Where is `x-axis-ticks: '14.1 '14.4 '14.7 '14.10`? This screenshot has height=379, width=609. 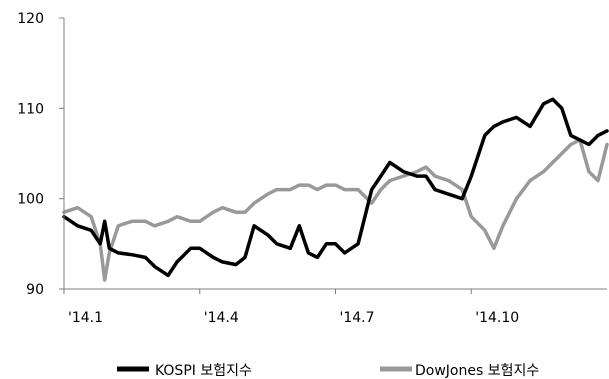
x-axis-ticks: '14.1 '14.4 '14.7 '14.10 is located at coordinates (291, 307).